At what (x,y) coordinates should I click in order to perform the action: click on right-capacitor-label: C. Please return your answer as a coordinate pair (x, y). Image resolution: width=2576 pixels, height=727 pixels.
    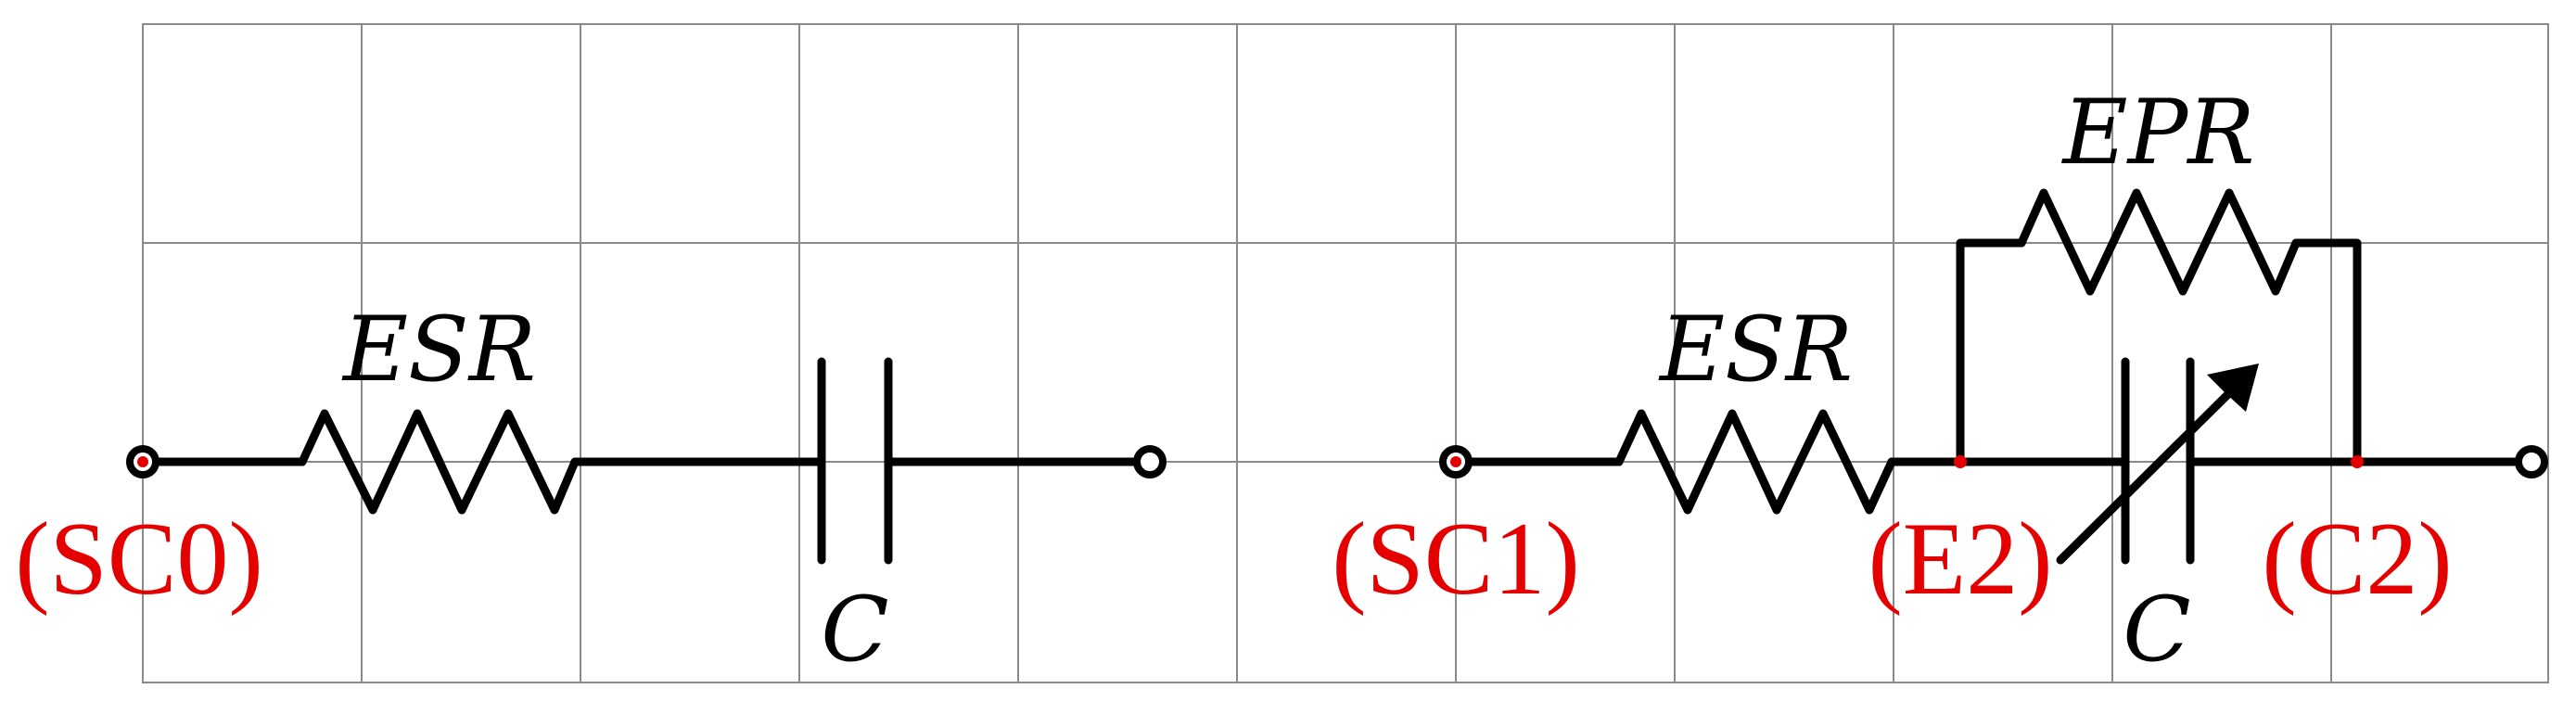
    Looking at the image, I should click on (2156, 630).